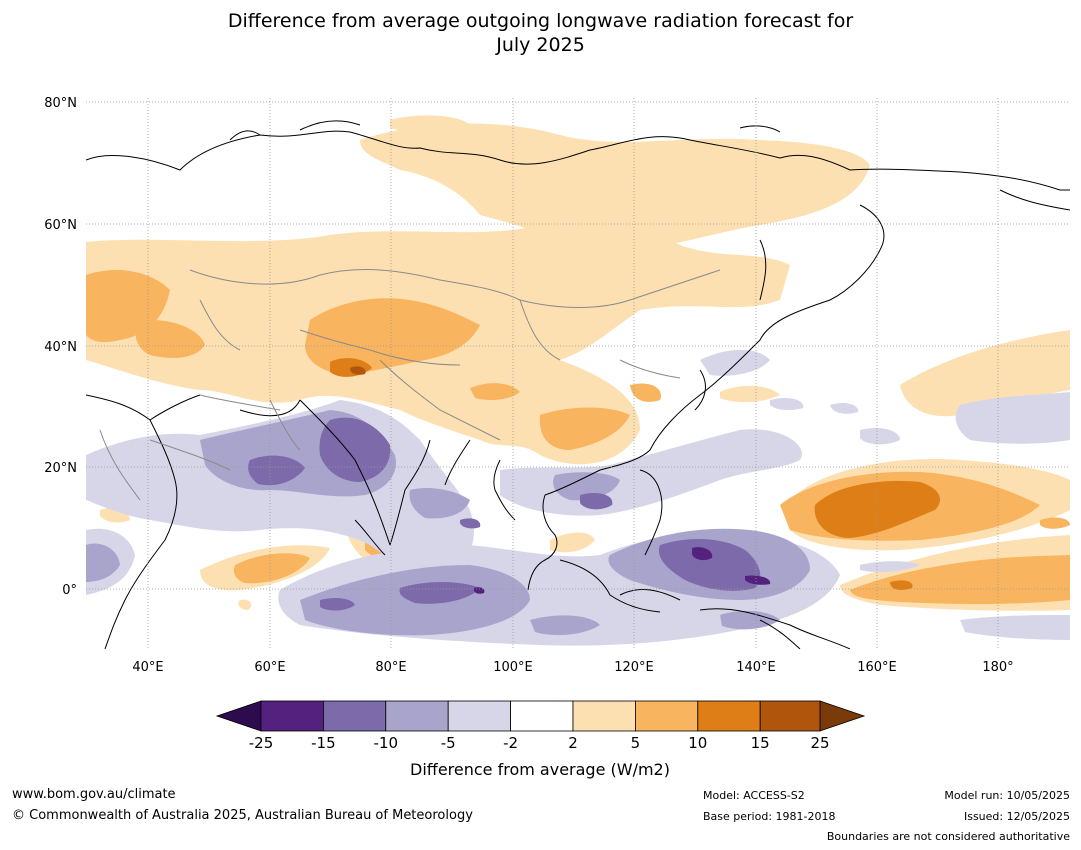  What do you see at coordinates (634, 667) in the screenshot?
I see `lon-label-120e: 120°E` at bounding box center [634, 667].